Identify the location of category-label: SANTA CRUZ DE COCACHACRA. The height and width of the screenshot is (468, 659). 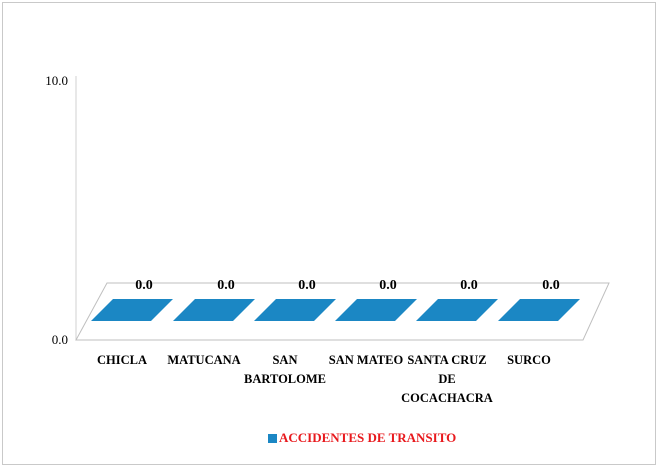
(447, 379).